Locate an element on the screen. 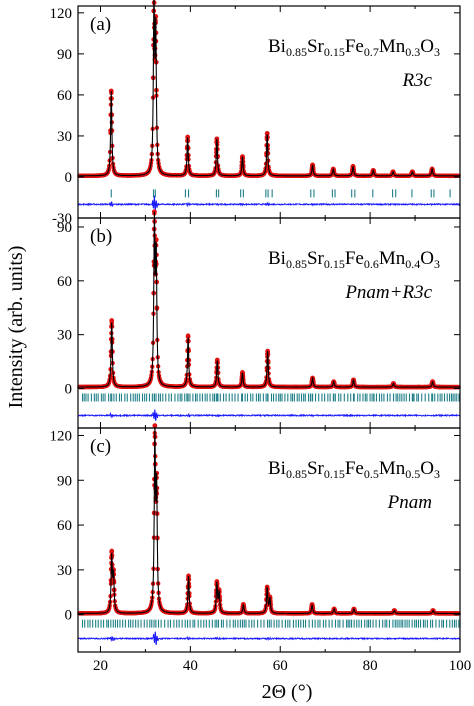 The height and width of the screenshot is (706, 474). phase-label: R3c is located at coordinates (416, 80).